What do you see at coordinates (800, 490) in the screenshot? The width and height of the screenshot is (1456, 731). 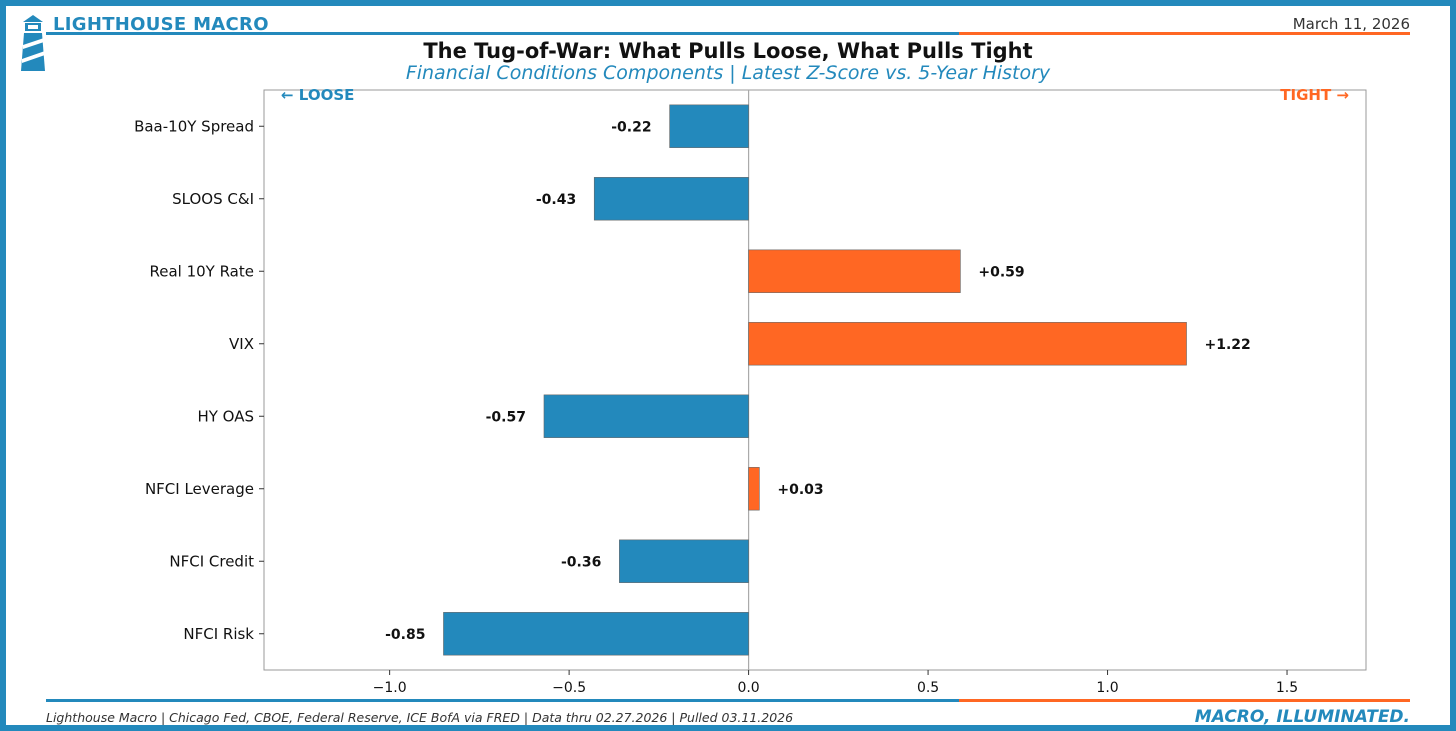 I see `data-label: +0.03` at bounding box center [800, 490].